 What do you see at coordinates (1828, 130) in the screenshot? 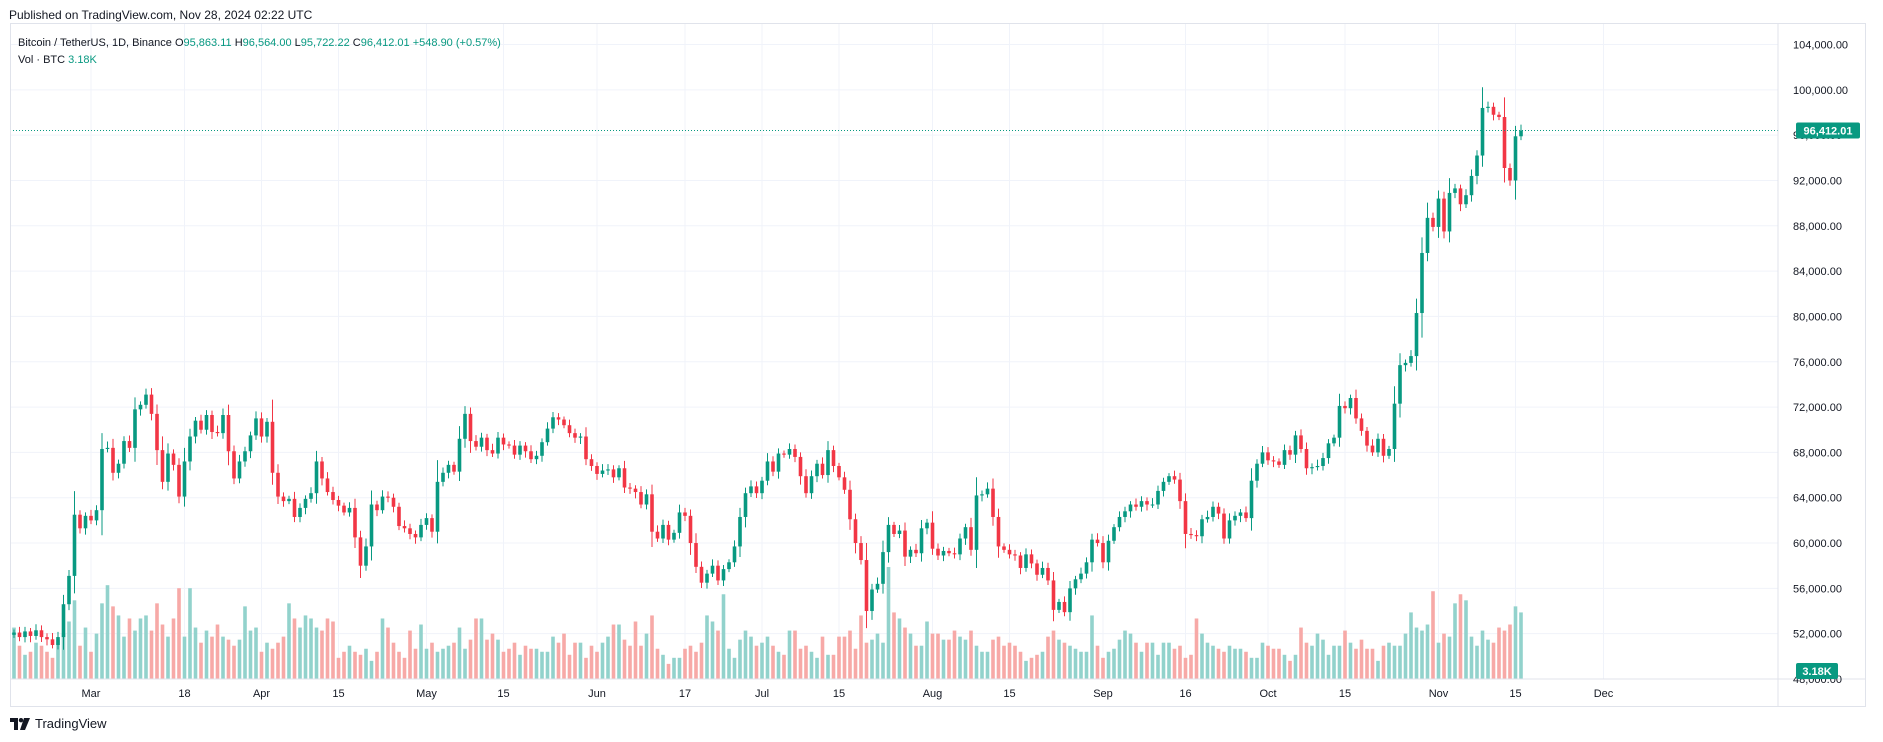
I see `last-price-badge` at bounding box center [1828, 130].